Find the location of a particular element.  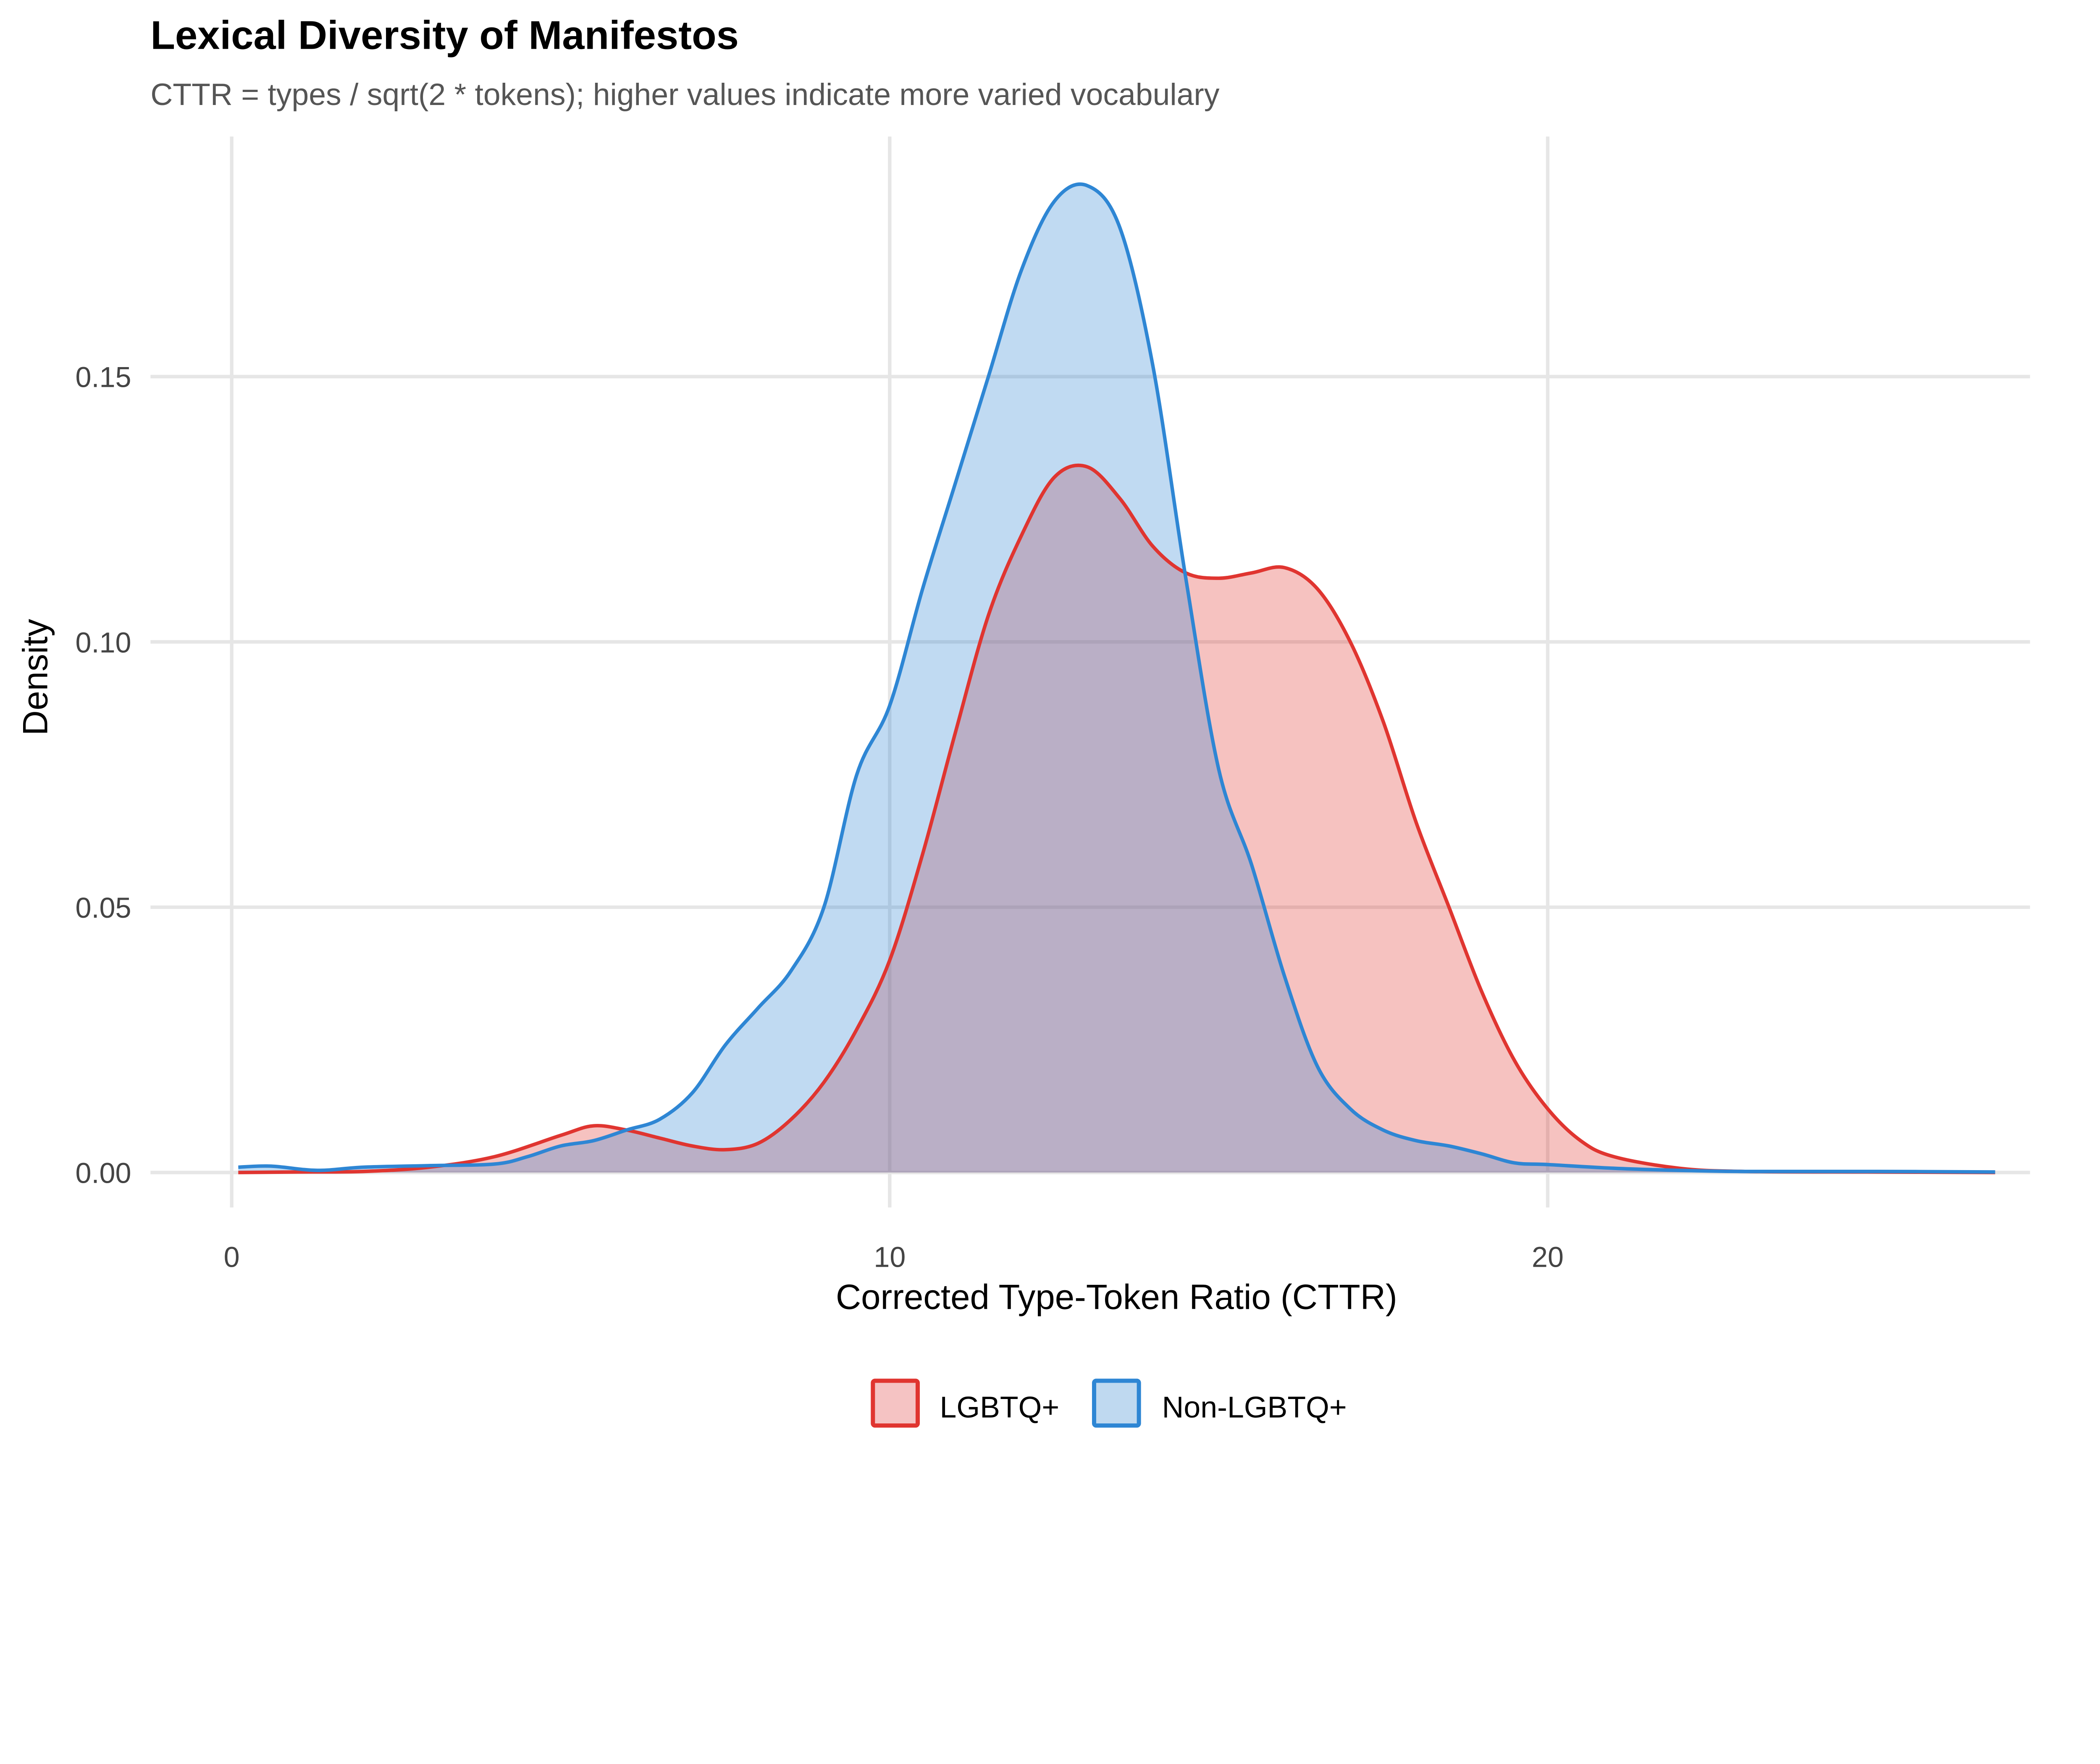

y-tick-label: 0.05 is located at coordinates (103, 908).